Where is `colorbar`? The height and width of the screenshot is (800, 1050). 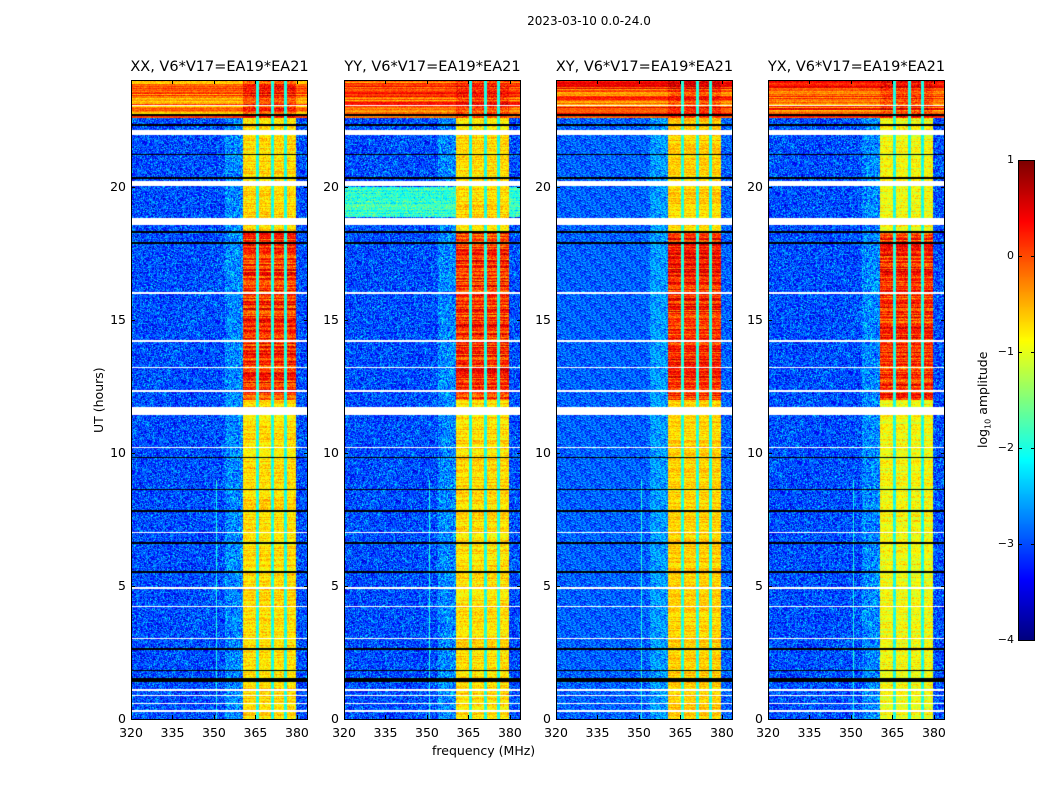 colorbar is located at coordinates (1026, 400).